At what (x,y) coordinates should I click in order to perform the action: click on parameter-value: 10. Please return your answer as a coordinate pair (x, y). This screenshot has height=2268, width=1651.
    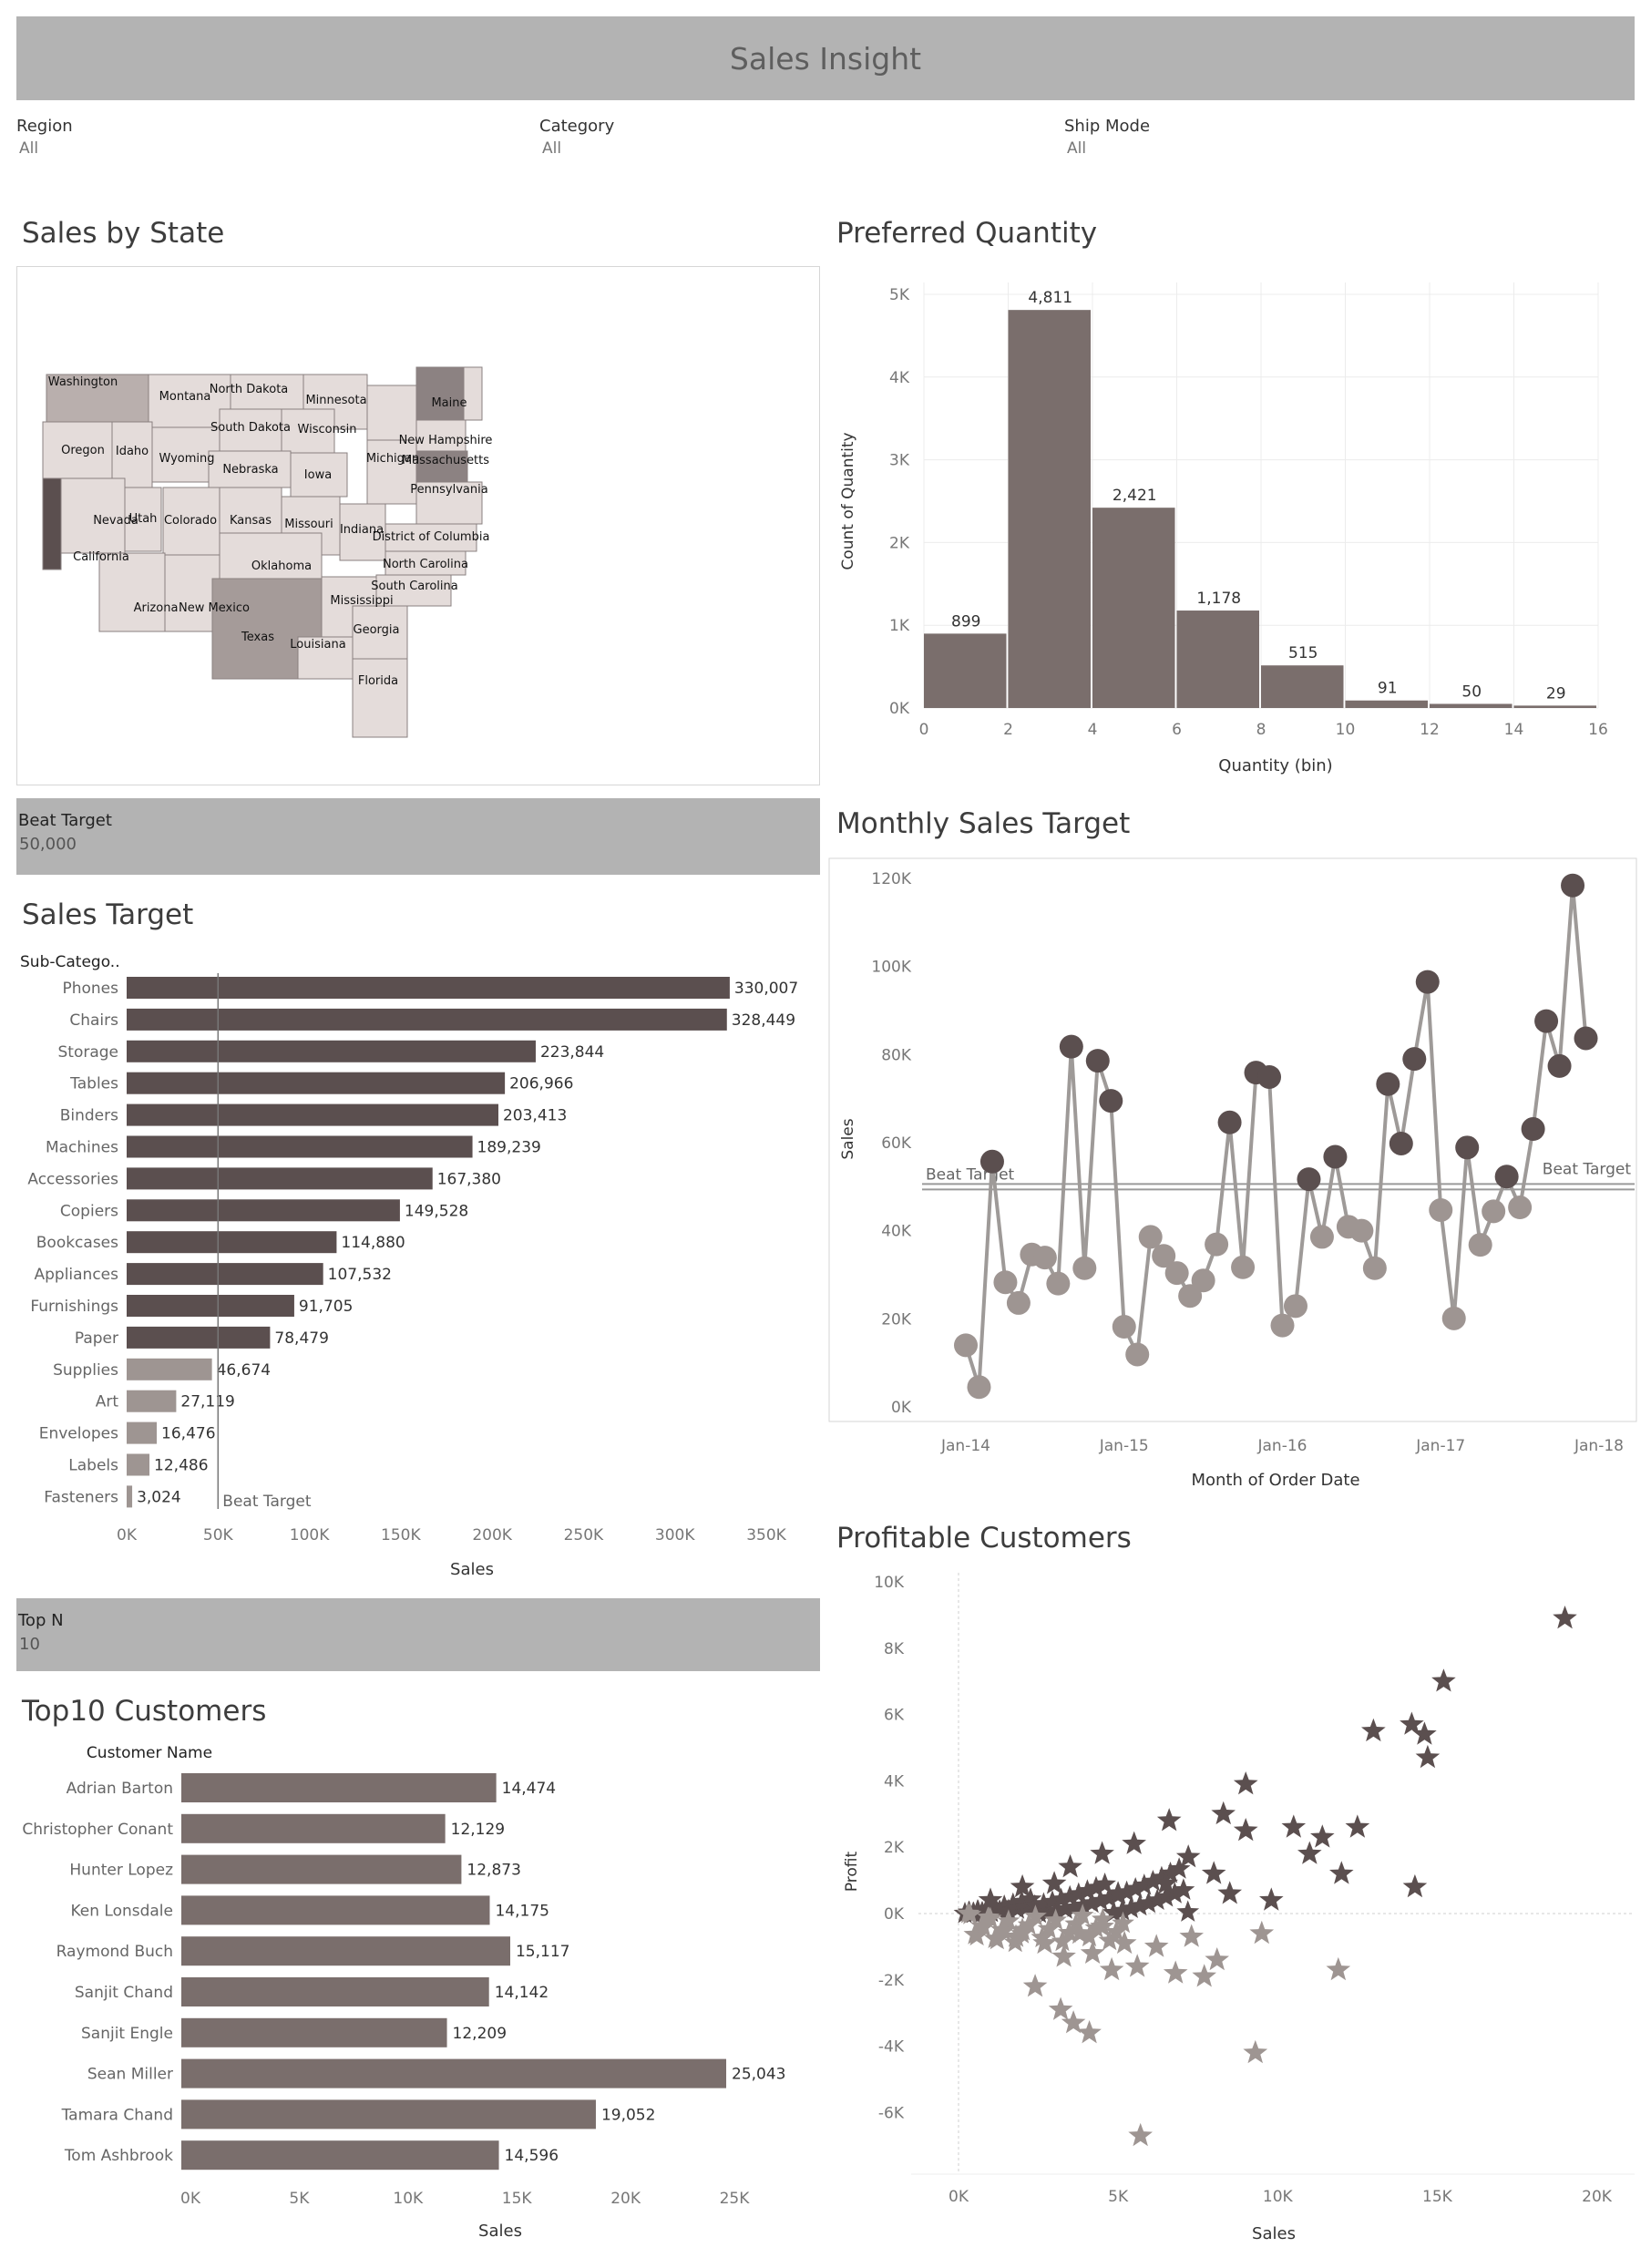
    Looking at the image, I should click on (29, 1644).